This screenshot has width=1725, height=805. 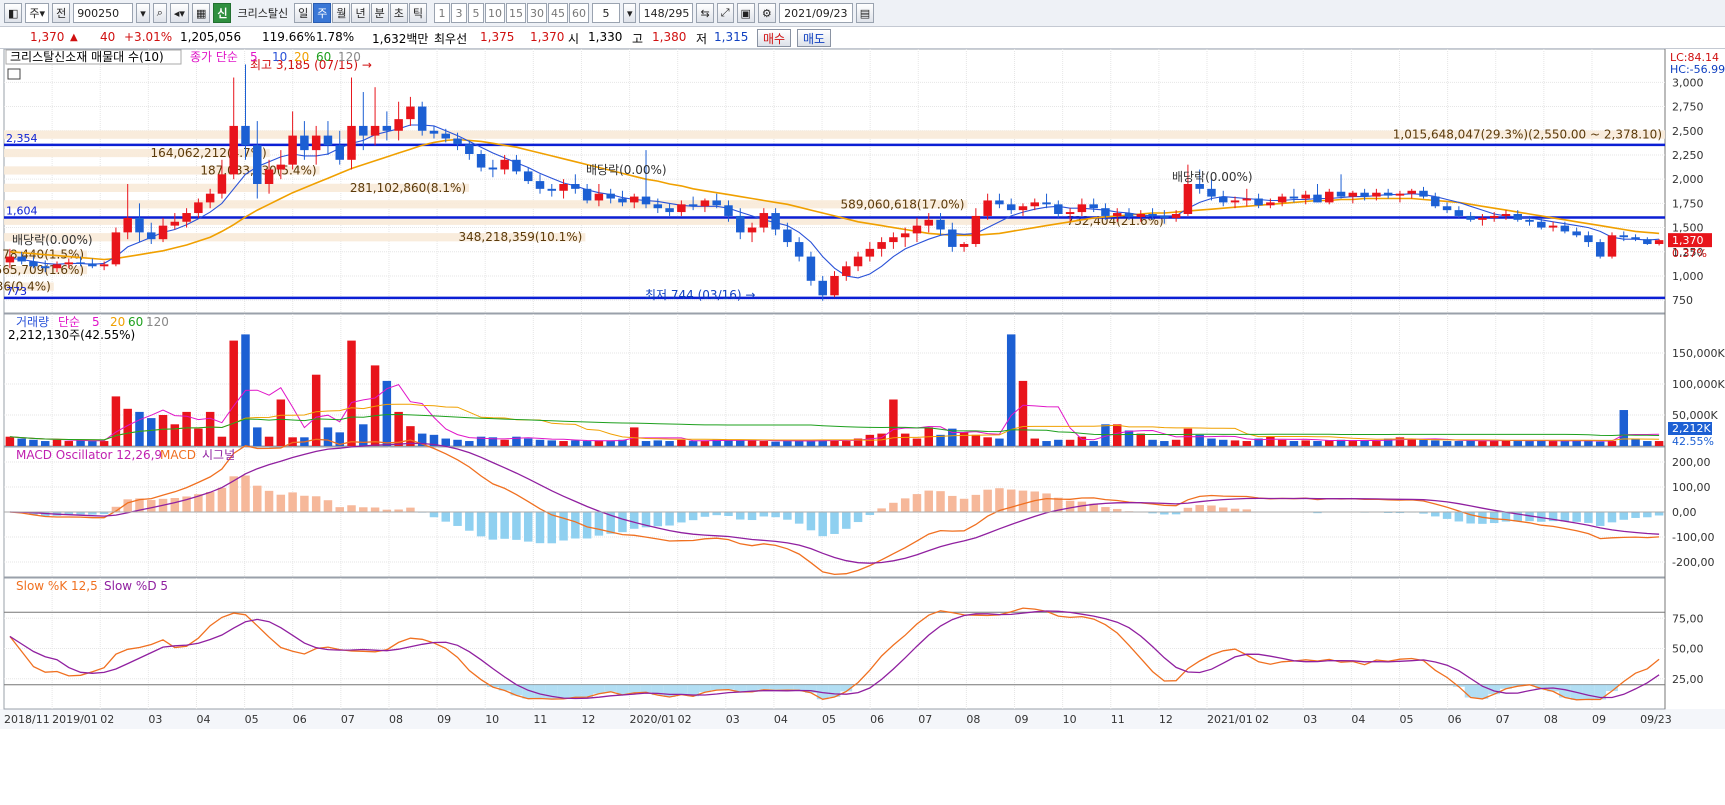 What do you see at coordinates (341, 13) in the screenshot?
I see `period-tab-2: 월` at bounding box center [341, 13].